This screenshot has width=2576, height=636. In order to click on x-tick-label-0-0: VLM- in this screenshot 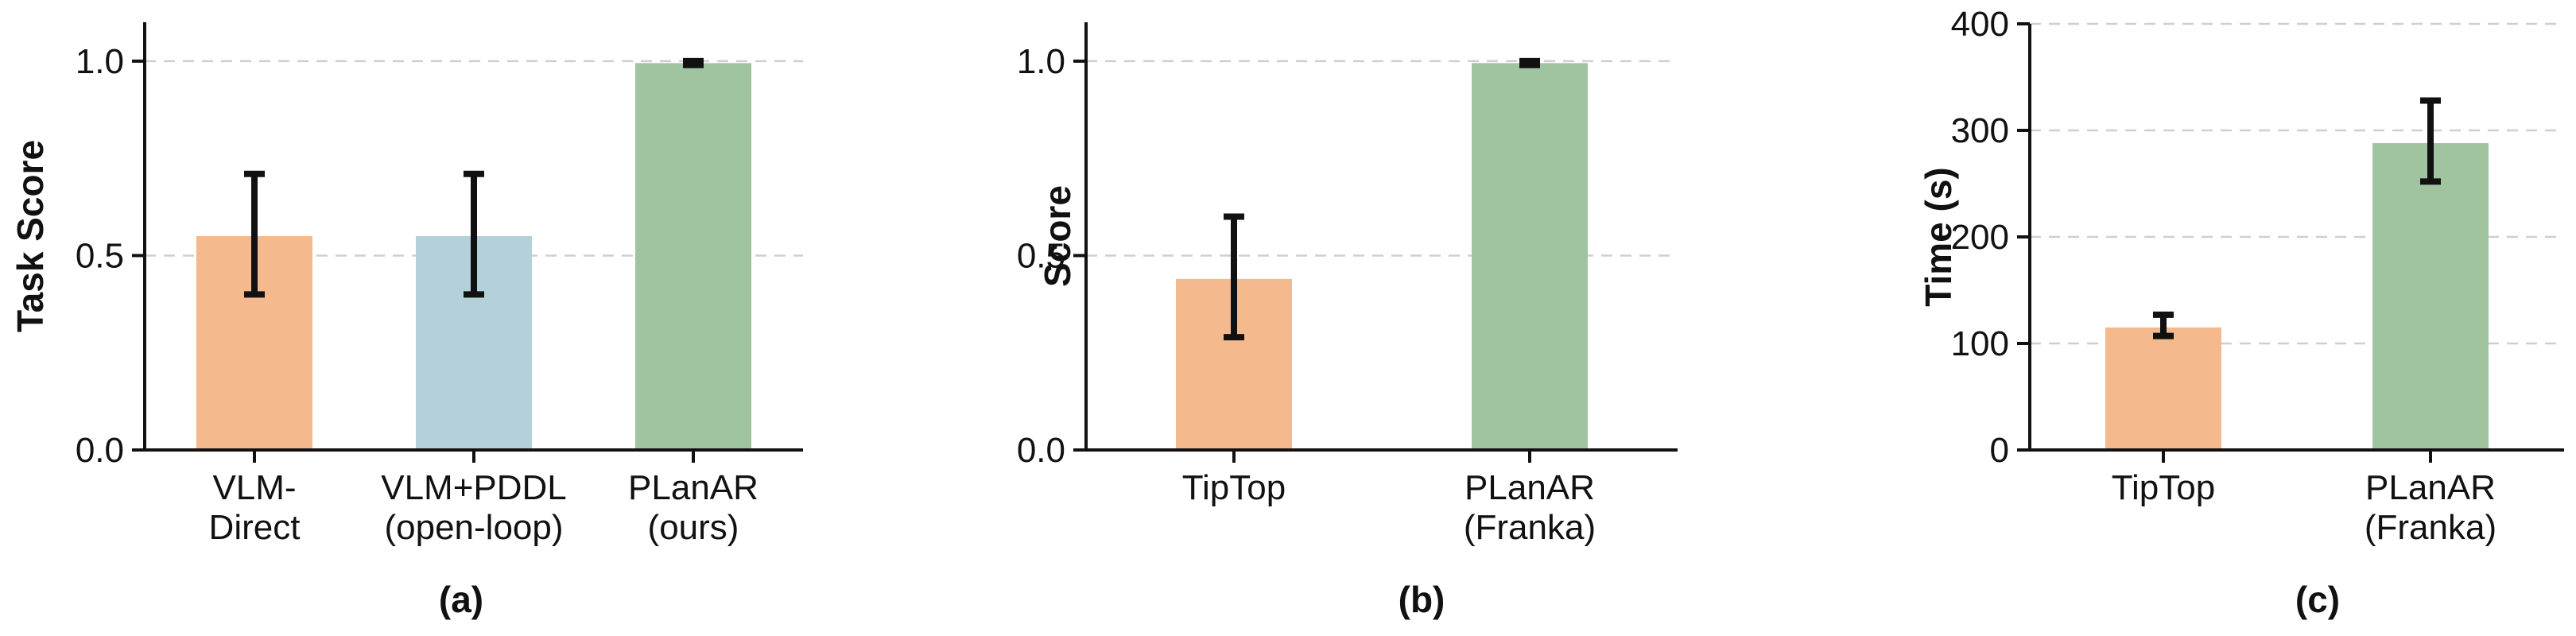, I will do `click(254, 487)`.